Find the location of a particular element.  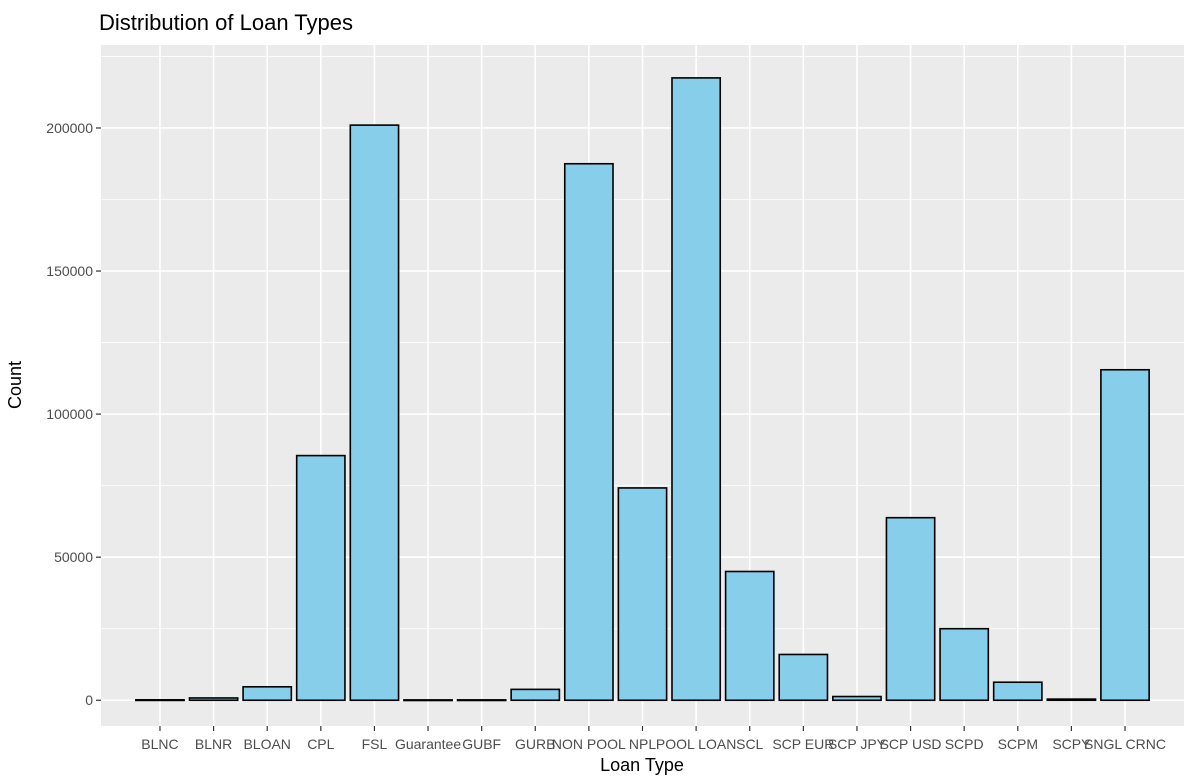

bar-cpl is located at coordinates (320, 578).